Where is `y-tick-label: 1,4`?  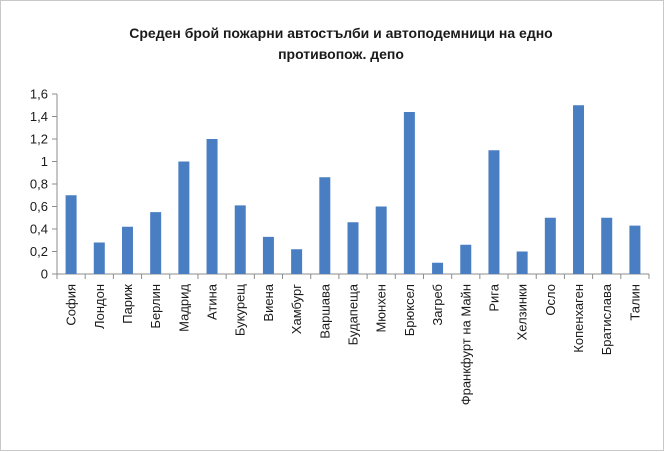
y-tick-label: 1,4 is located at coordinates (39, 116).